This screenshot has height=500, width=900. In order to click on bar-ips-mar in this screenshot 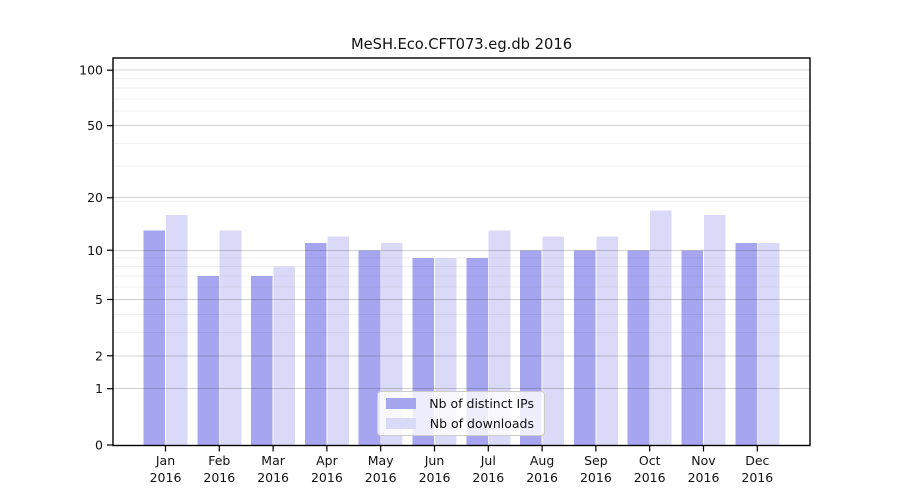, I will do `click(262, 360)`.